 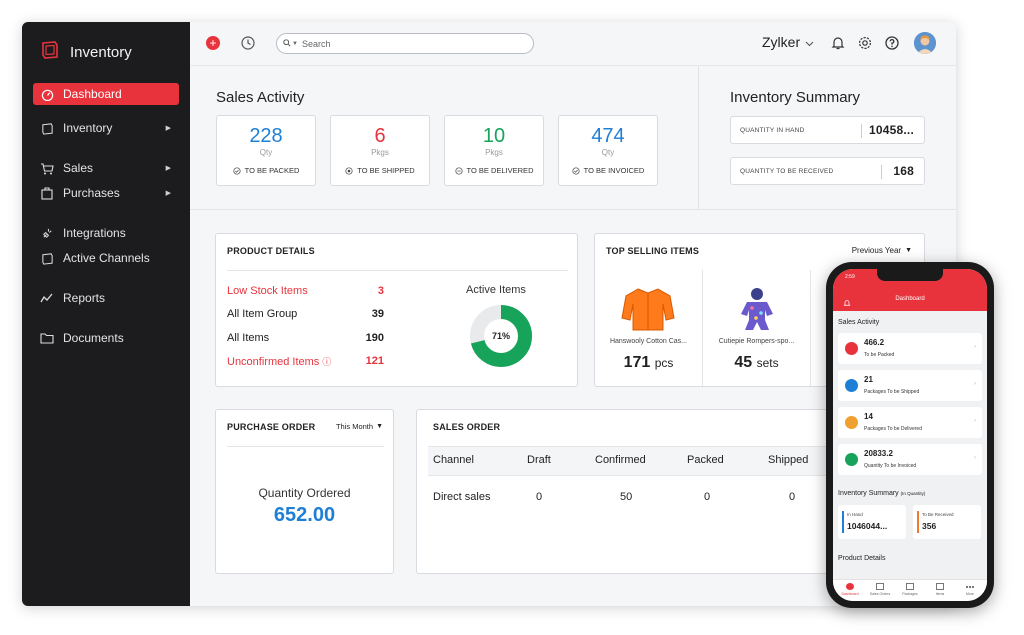 What do you see at coordinates (947, 522) in the screenshot?
I see `phone-to-receive: To Be Received 356` at bounding box center [947, 522].